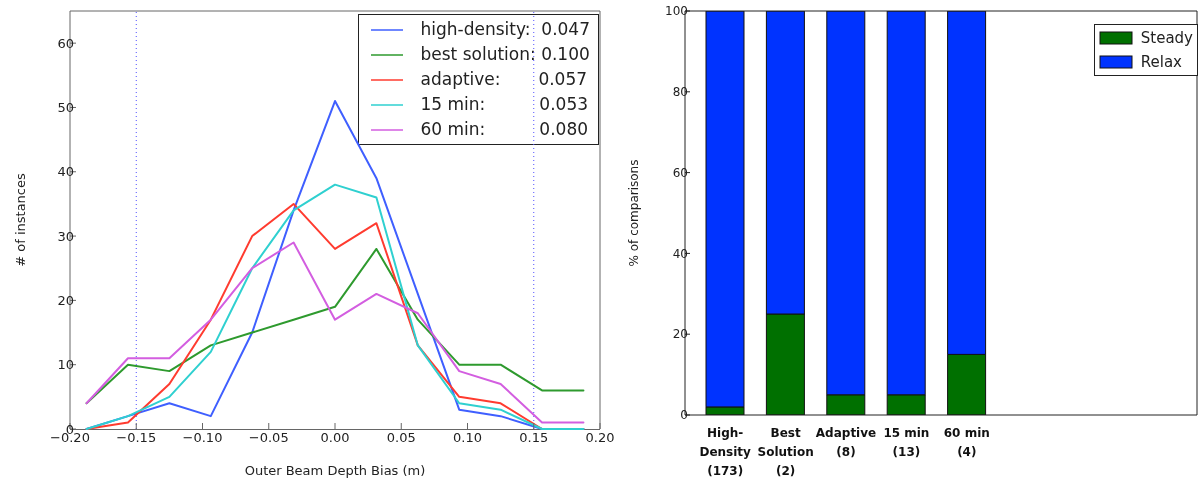 The width and height of the screenshot is (1200, 481). Describe the element at coordinates (335, 470) in the screenshot. I see `x-axis-title: Outer Beam Depth Bias (m)` at that location.